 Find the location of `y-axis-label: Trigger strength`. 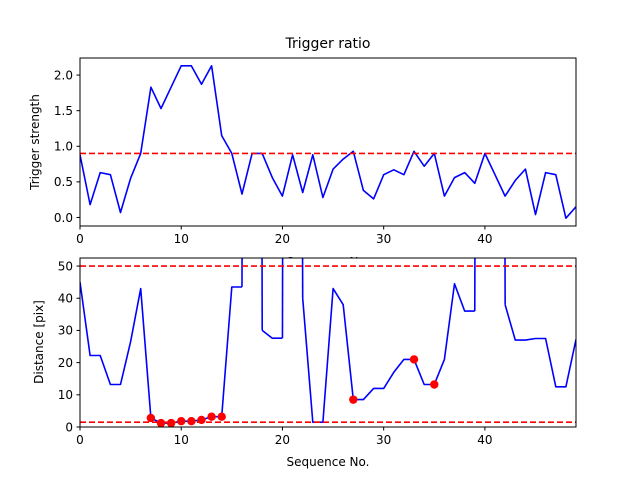

y-axis-label: Trigger strength is located at coordinates (35, 142).